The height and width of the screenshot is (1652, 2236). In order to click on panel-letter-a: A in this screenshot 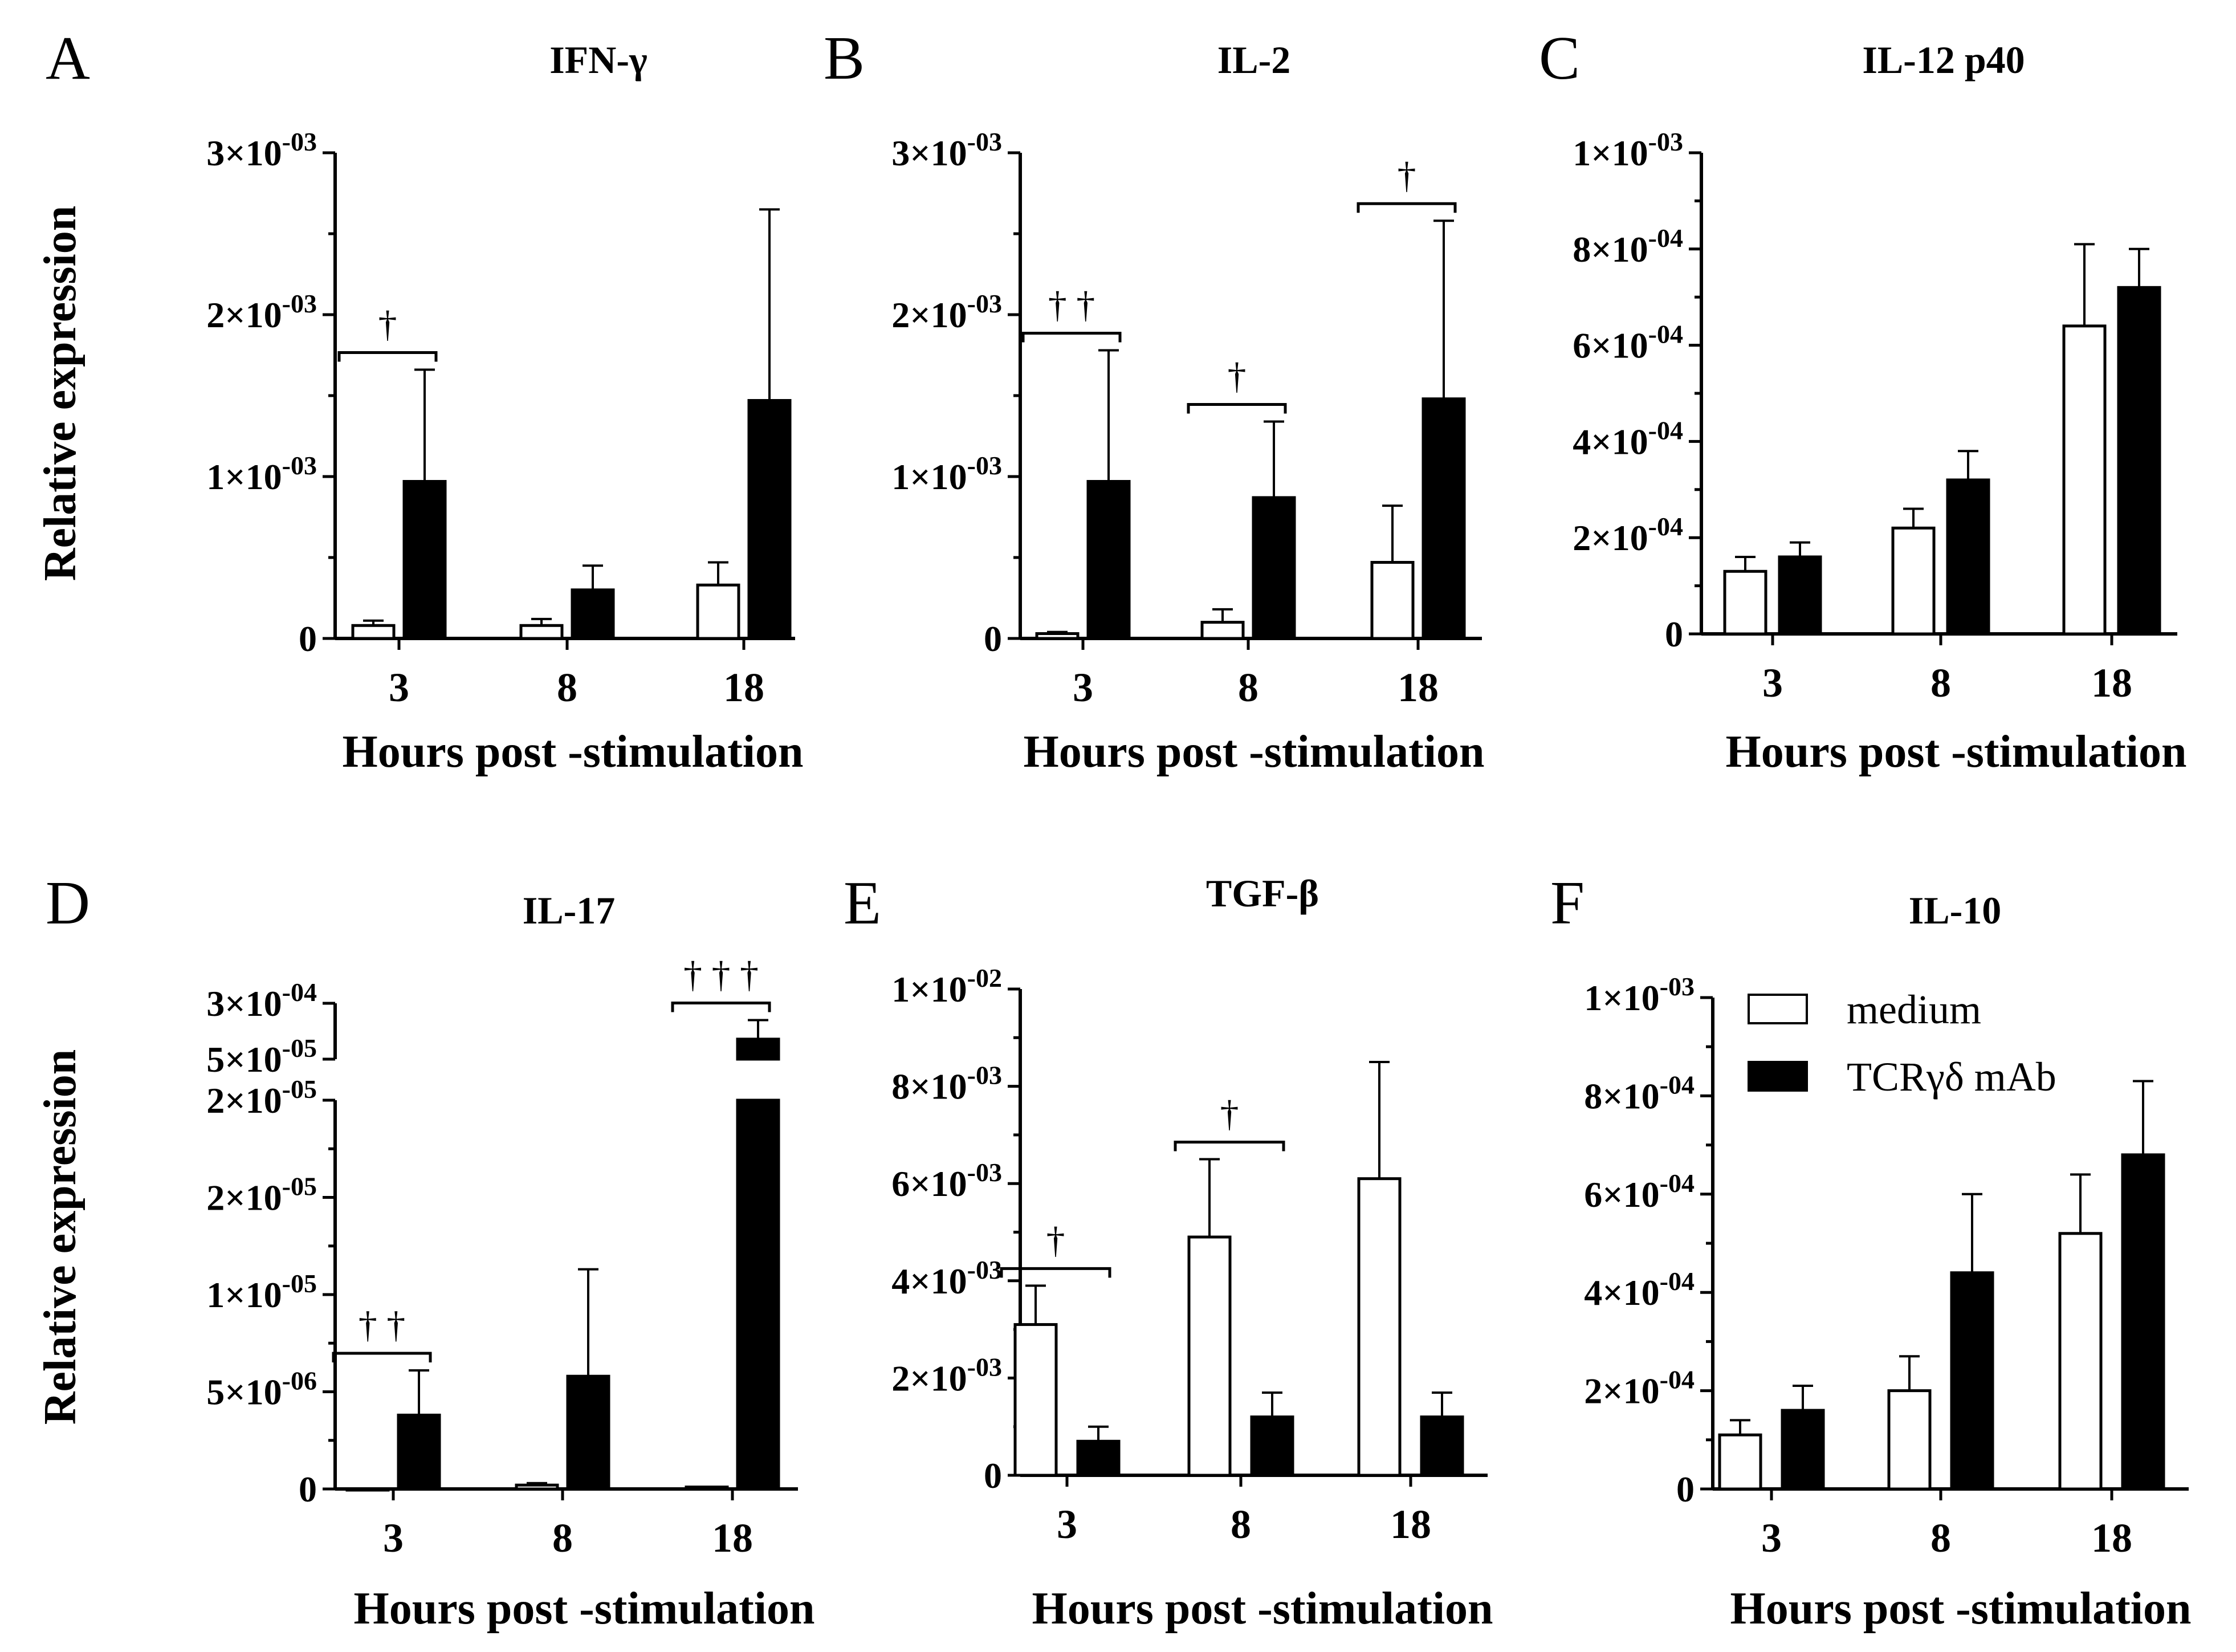, I will do `click(68, 58)`.